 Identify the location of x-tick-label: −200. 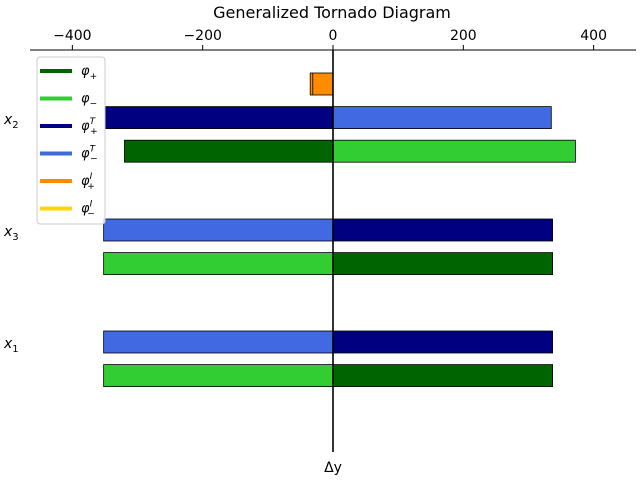
(202, 36).